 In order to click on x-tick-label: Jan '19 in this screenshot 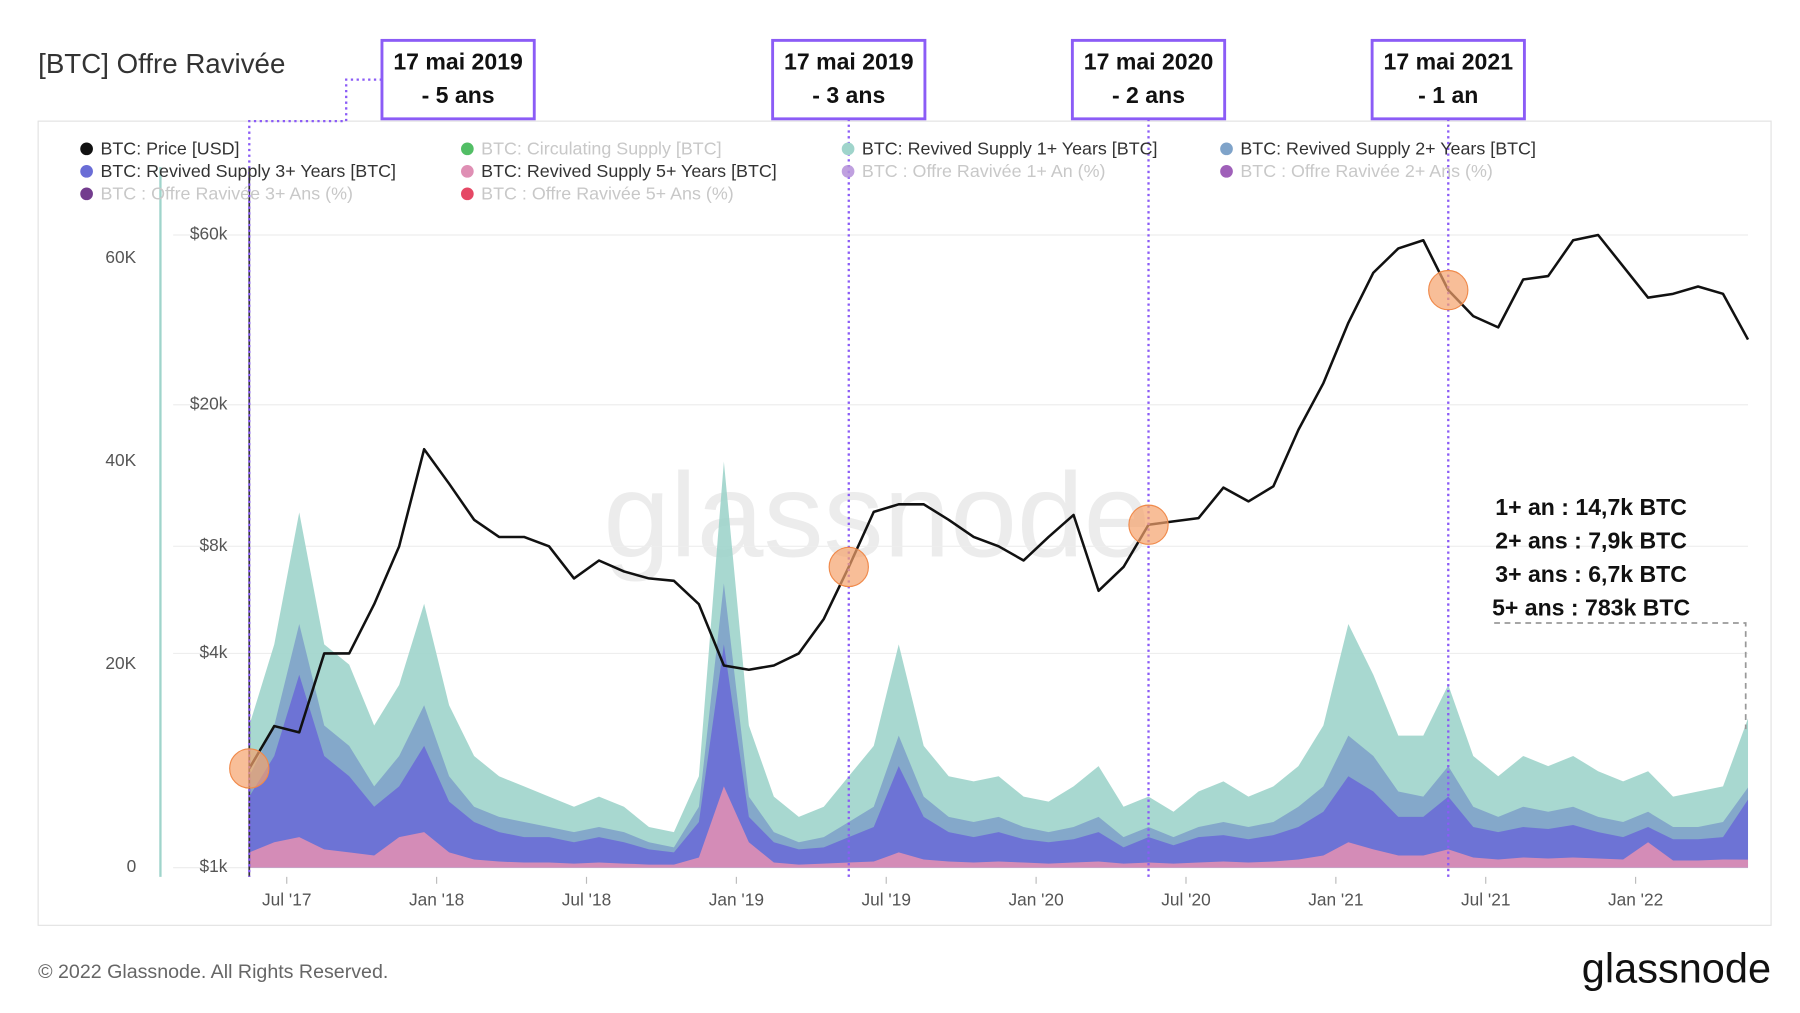, I will do `click(736, 900)`.